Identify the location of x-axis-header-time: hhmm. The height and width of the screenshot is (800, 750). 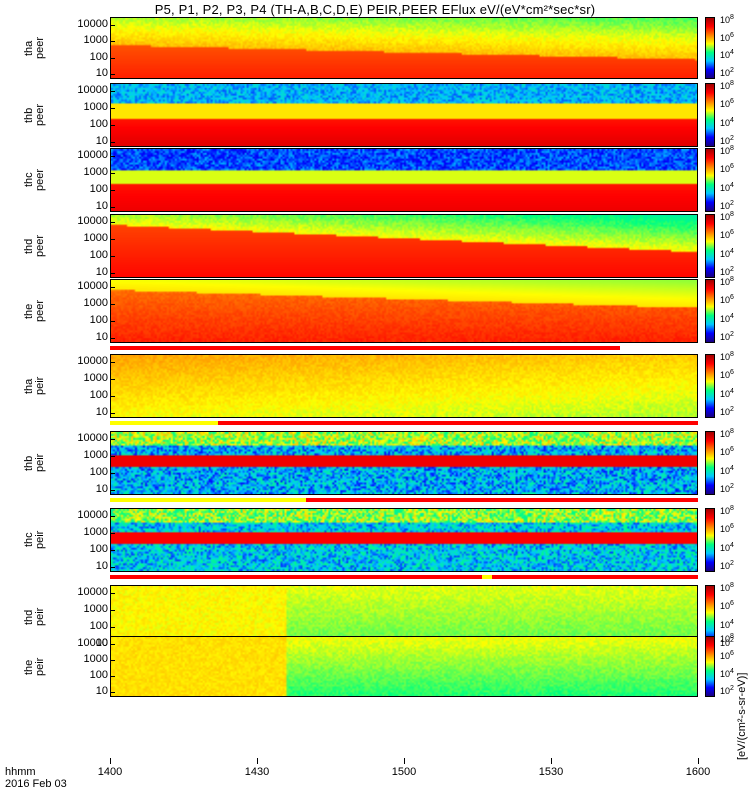
(20, 772).